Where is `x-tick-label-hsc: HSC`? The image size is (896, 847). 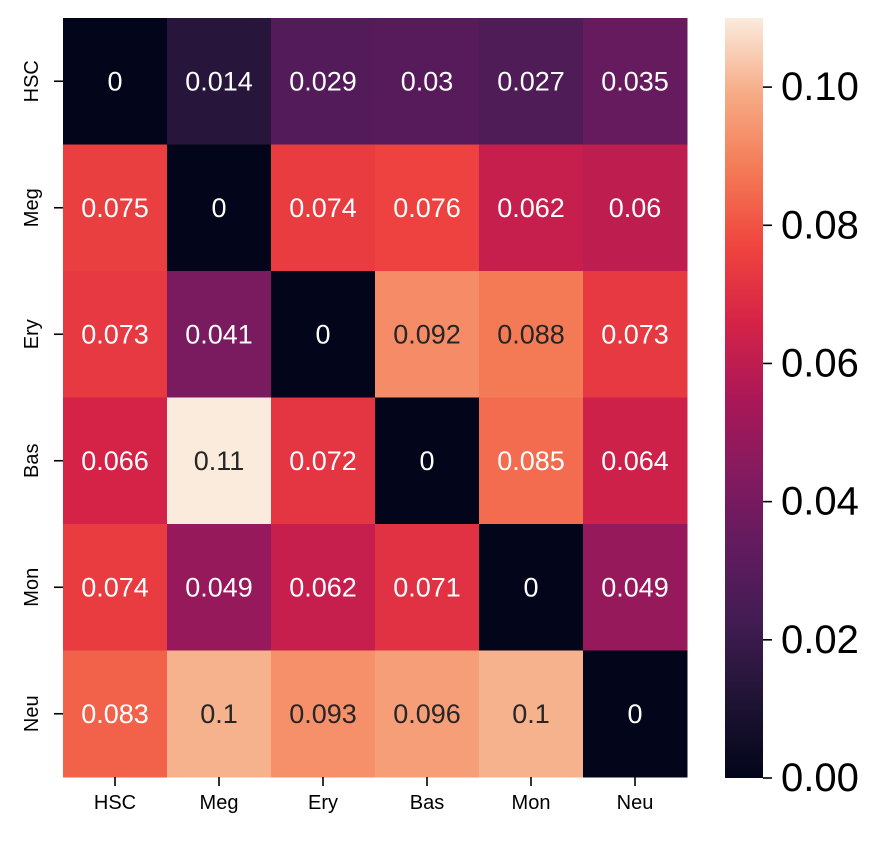
x-tick-label-hsc: HSC is located at coordinates (115, 803).